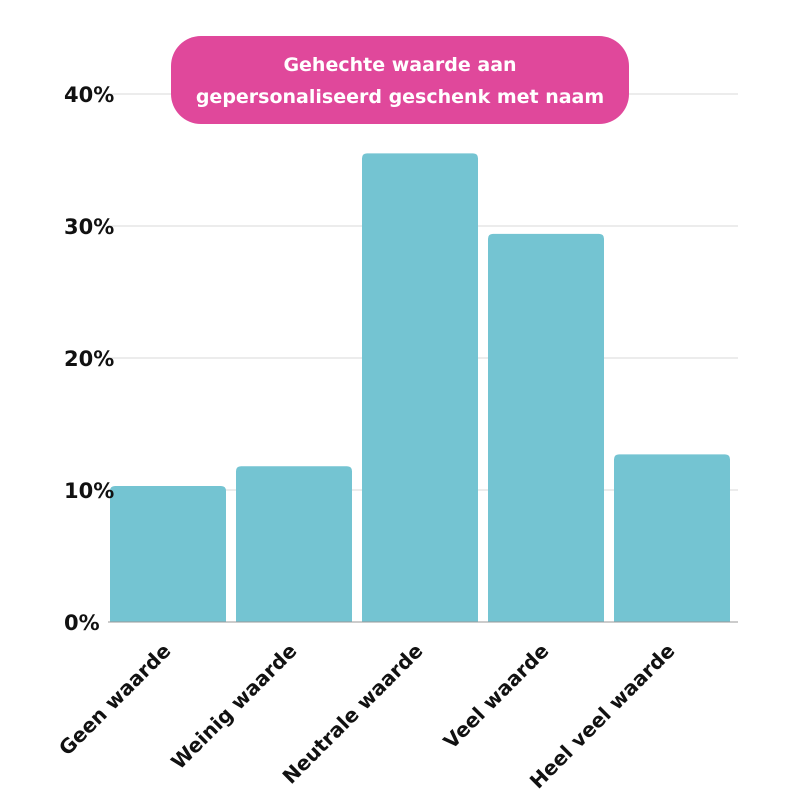 The width and height of the screenshot is (800, 804). I want to click on x-category-label: Geen waarde, so click(115, 700).